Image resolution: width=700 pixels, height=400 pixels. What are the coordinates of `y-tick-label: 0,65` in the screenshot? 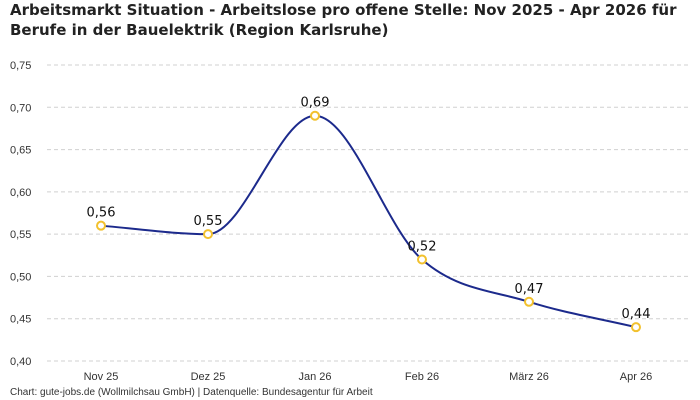 It's located at (20, 151).